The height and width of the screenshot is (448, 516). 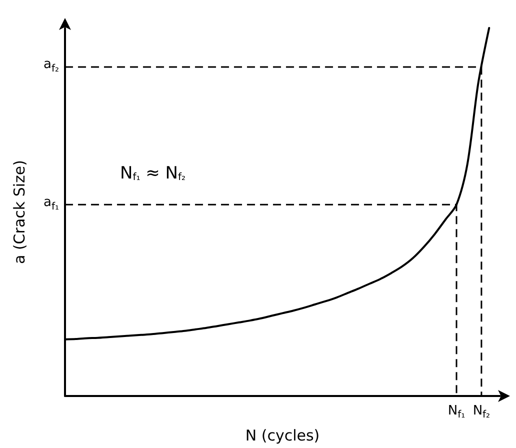 I want to click on x-axis-title: N (cycles), so click(x=282, y=435).